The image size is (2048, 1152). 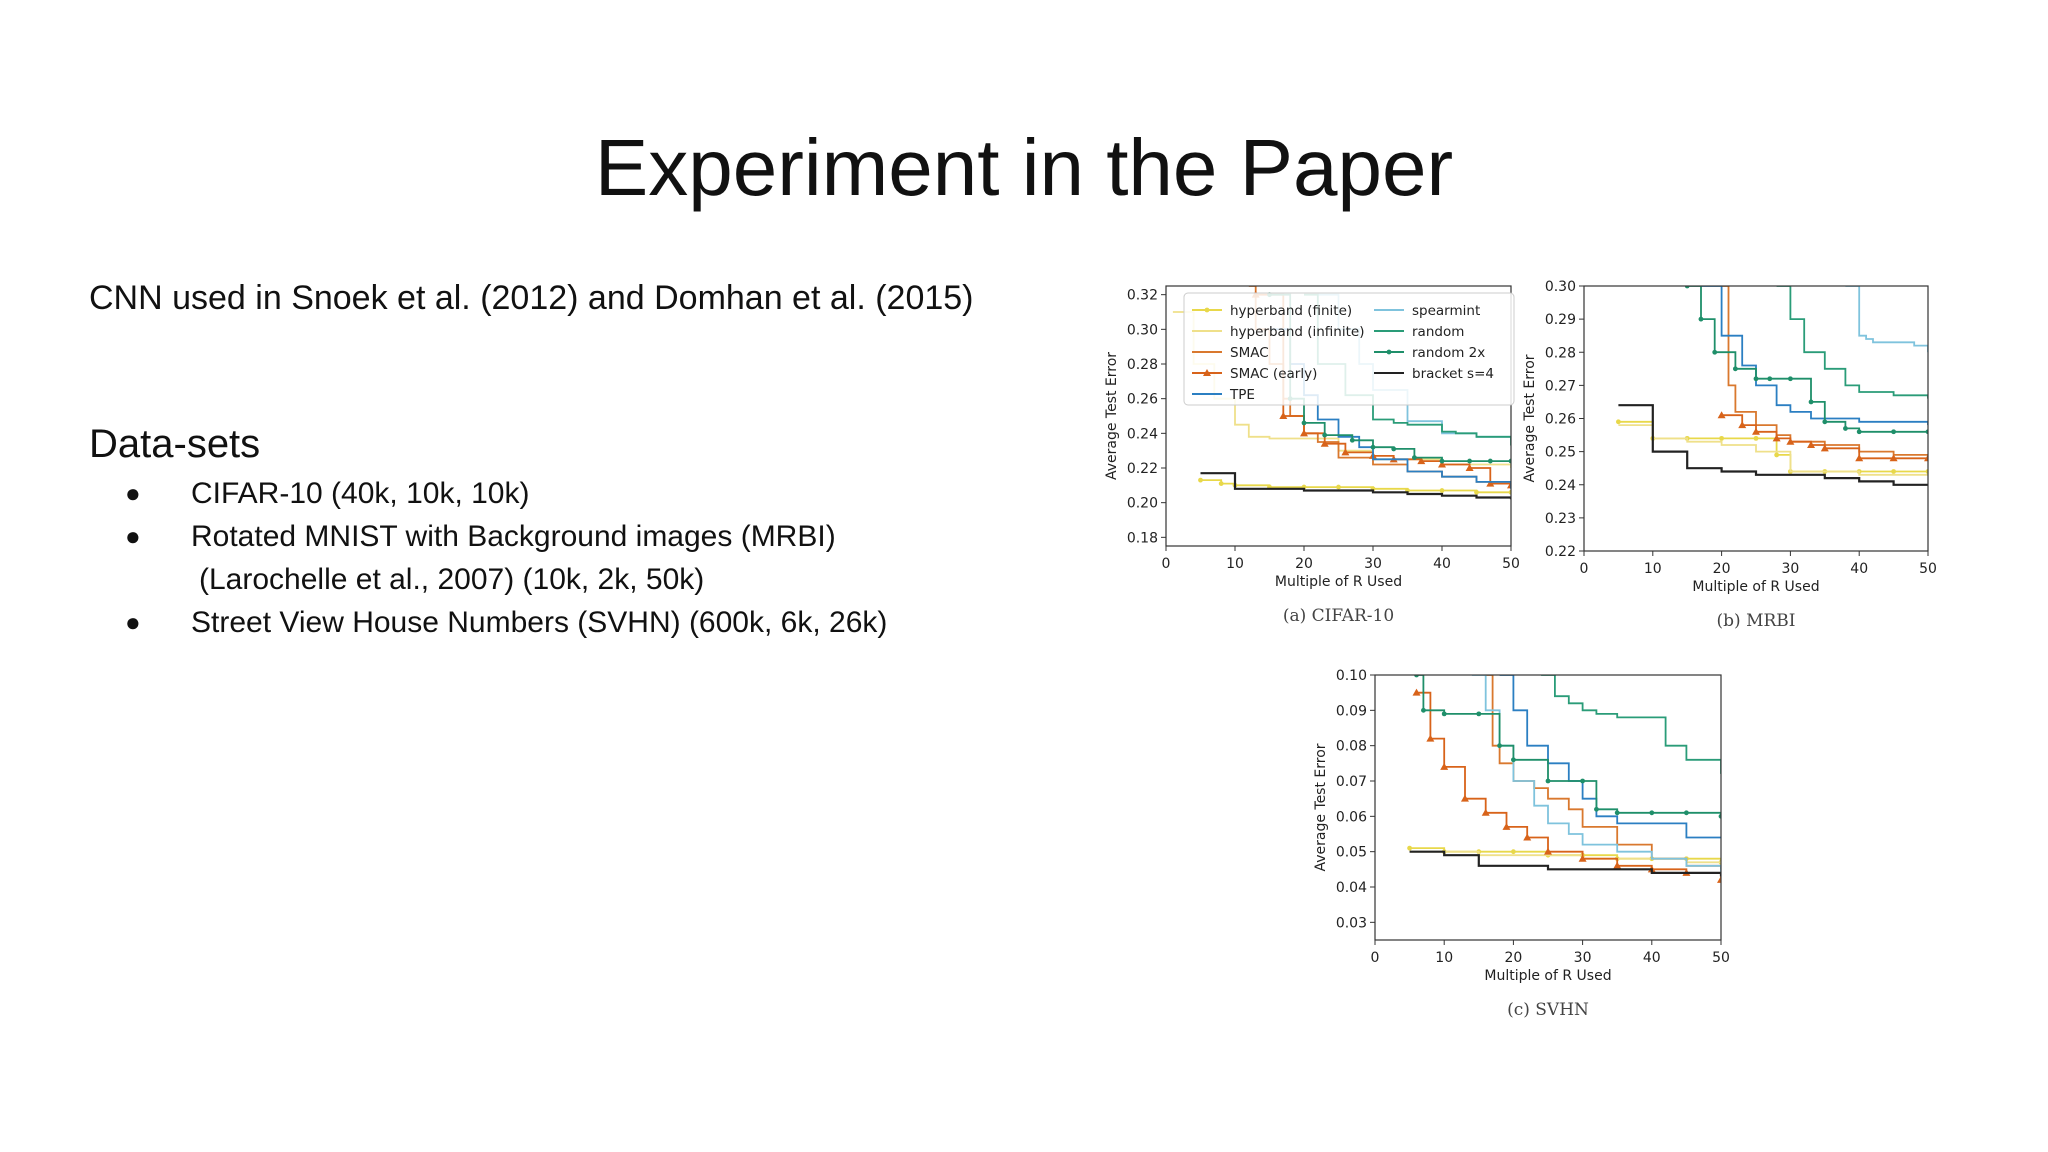 I want to click on legend-box, so click(x=1349, y=349).